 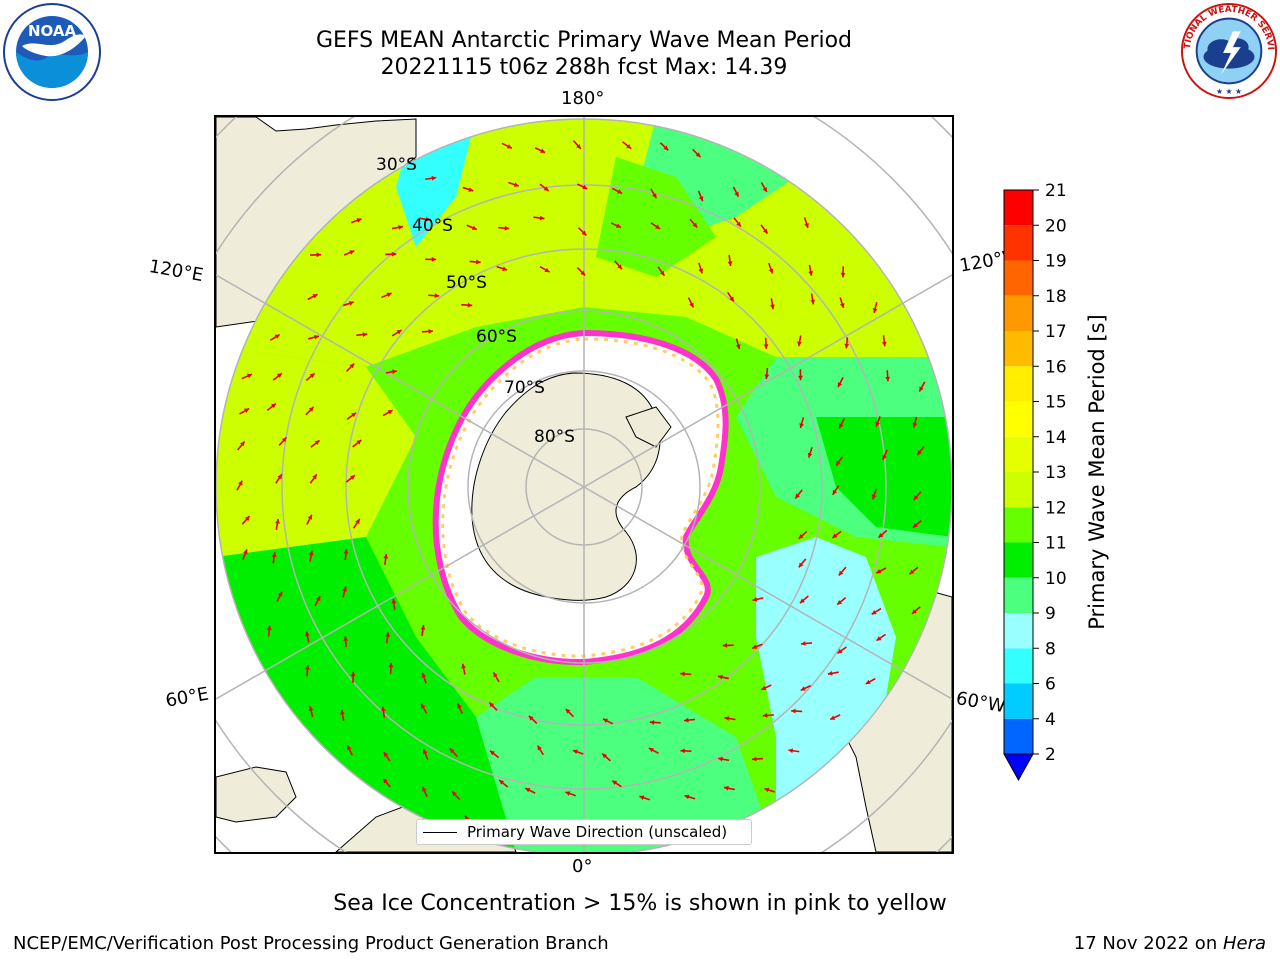 I want to click on lat-label-80s: 80°S, so click(x=554, y=437).